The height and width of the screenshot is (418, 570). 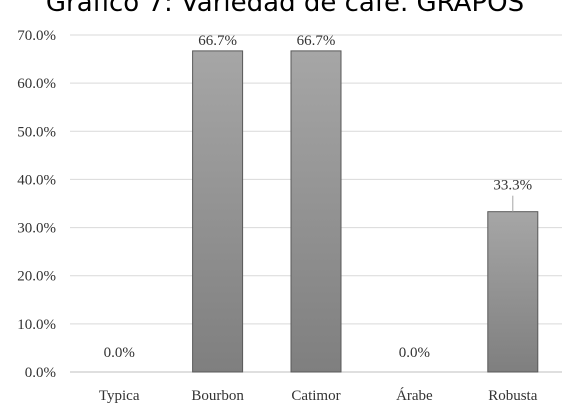 What do you see at coordinates (217, 396) in the screenshot?
I see `x-tick-label: Bourbon` at bounding box center [217, 396].